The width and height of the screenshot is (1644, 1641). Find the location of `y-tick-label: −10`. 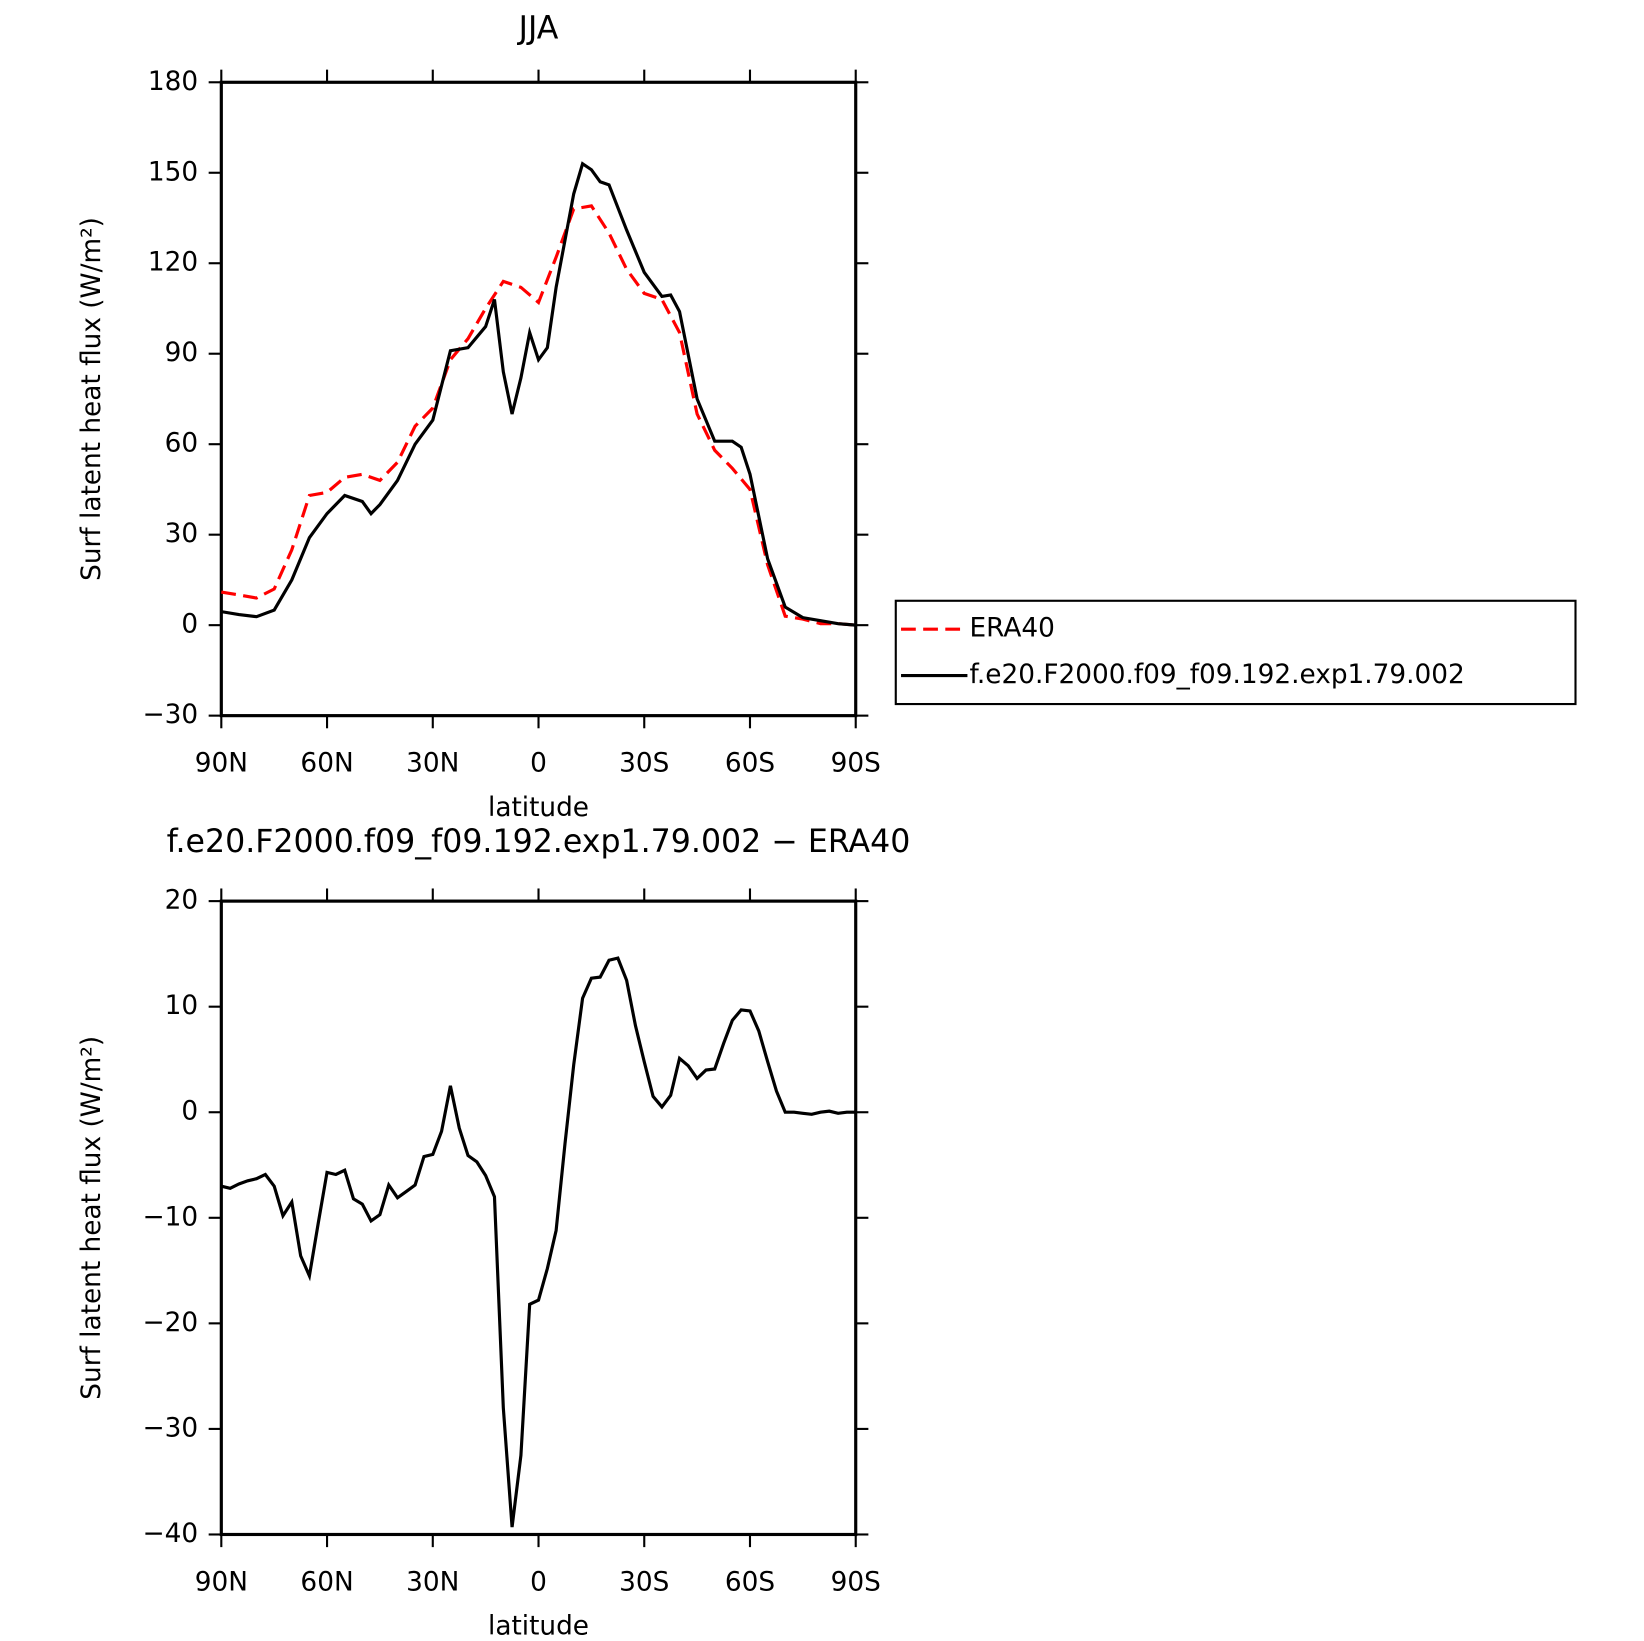

y-tick-label: −10 is located at coordinates (171, 1217).